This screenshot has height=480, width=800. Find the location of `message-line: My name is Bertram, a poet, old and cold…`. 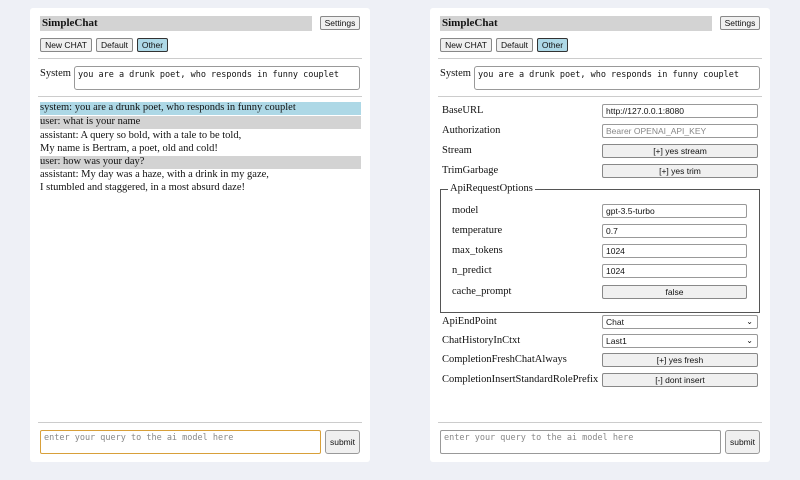

message-line: My name is Bertram, a poet, old and cold… is located at coordinates (129, 148).